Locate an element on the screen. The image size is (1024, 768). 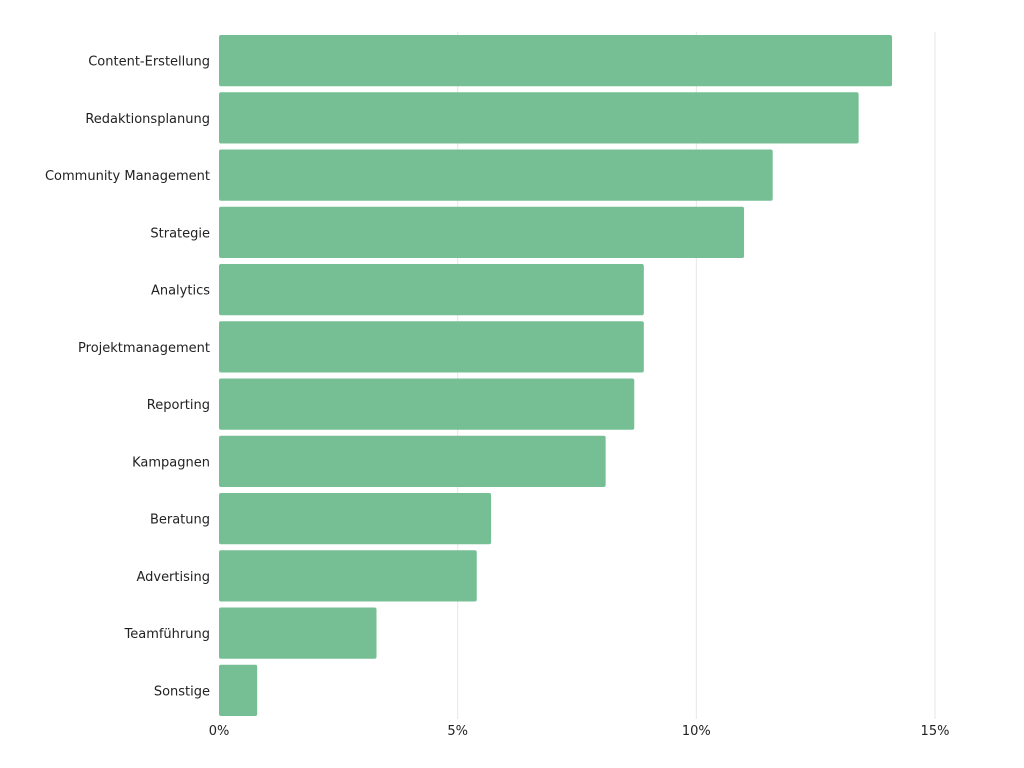
category-label: Strategie is located at coordinates (180, 233).